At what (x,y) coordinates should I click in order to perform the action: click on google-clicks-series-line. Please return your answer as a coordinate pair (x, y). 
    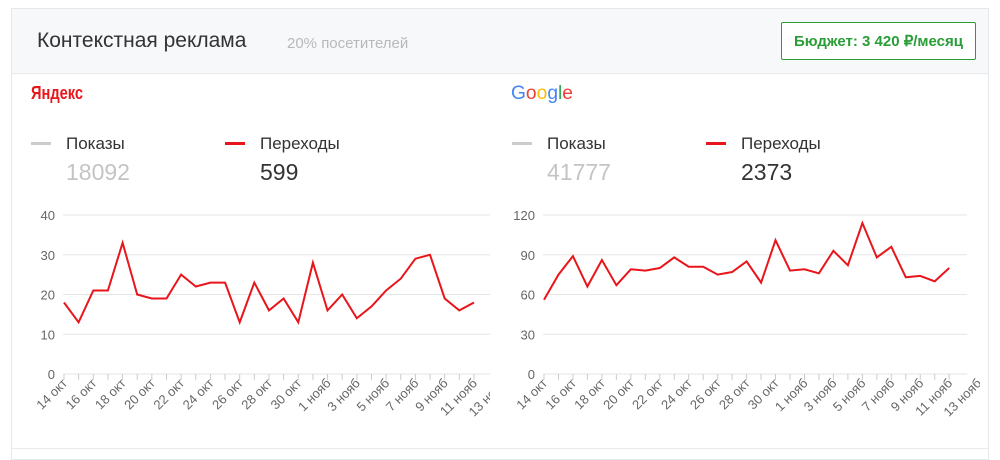
    Looking at the image, I should click on (746, 260).